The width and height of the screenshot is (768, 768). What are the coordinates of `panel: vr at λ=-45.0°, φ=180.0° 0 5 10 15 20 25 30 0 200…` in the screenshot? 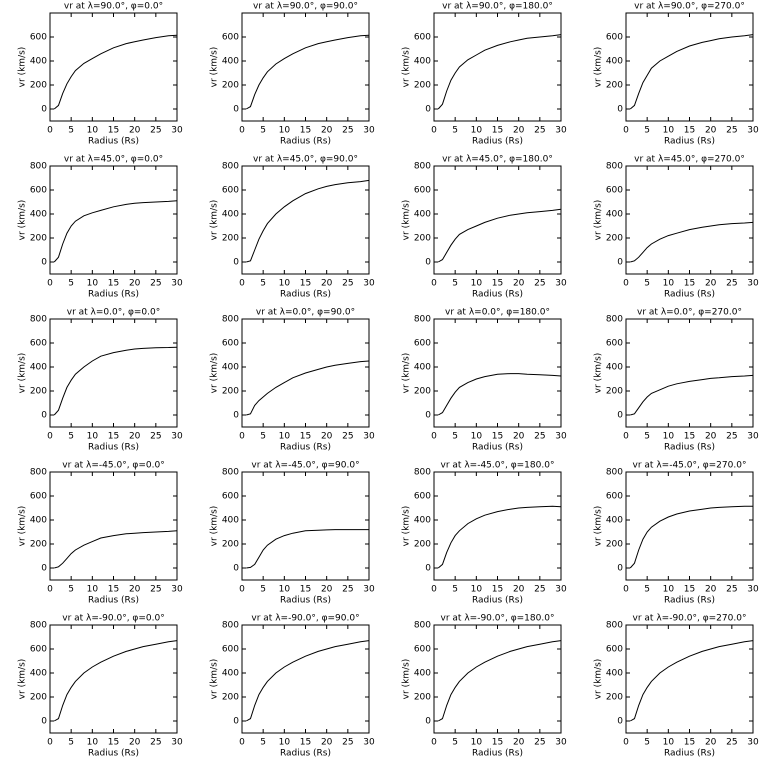 It's located at (484, 533).